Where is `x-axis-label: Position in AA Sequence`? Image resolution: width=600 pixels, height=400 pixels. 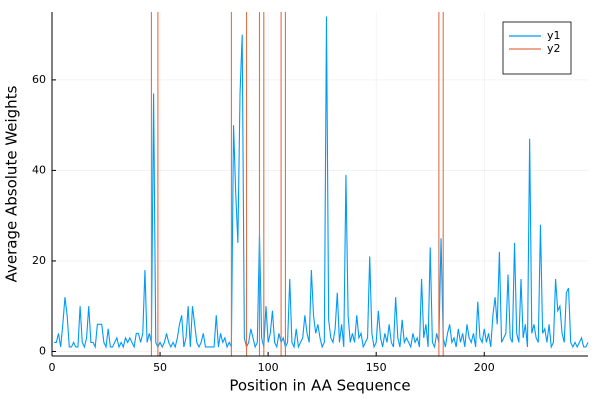
x-axis-label: Position in AA Sequence is located at coordinates (319, 386).